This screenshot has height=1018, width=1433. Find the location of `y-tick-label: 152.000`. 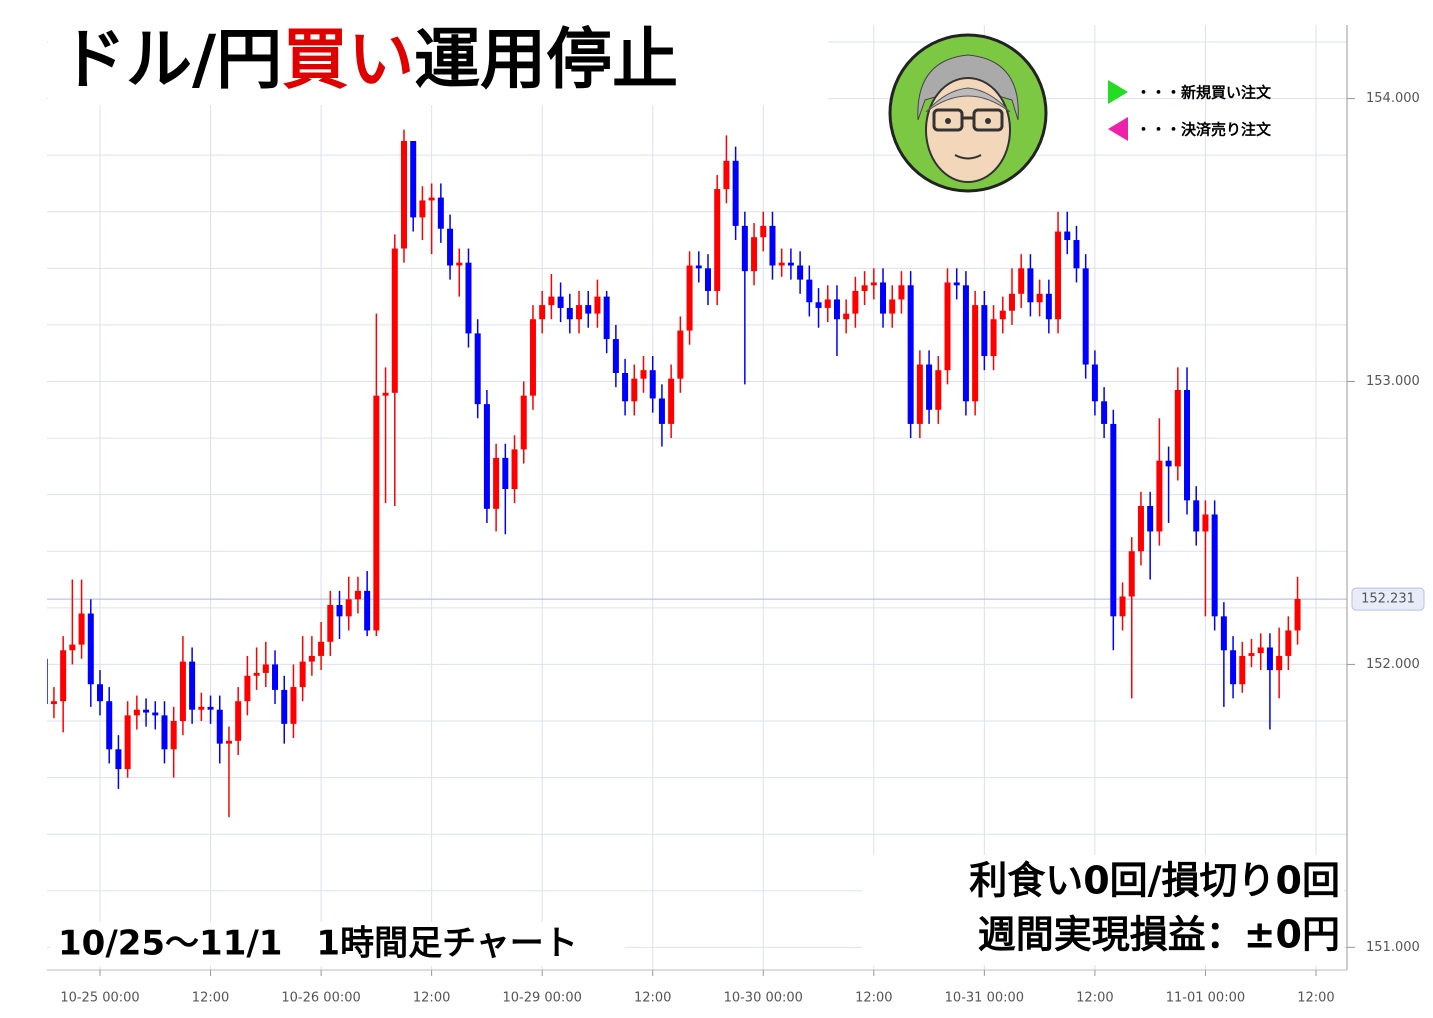

y-tick-label: 152.000 is located at coordinates (1393, 664).